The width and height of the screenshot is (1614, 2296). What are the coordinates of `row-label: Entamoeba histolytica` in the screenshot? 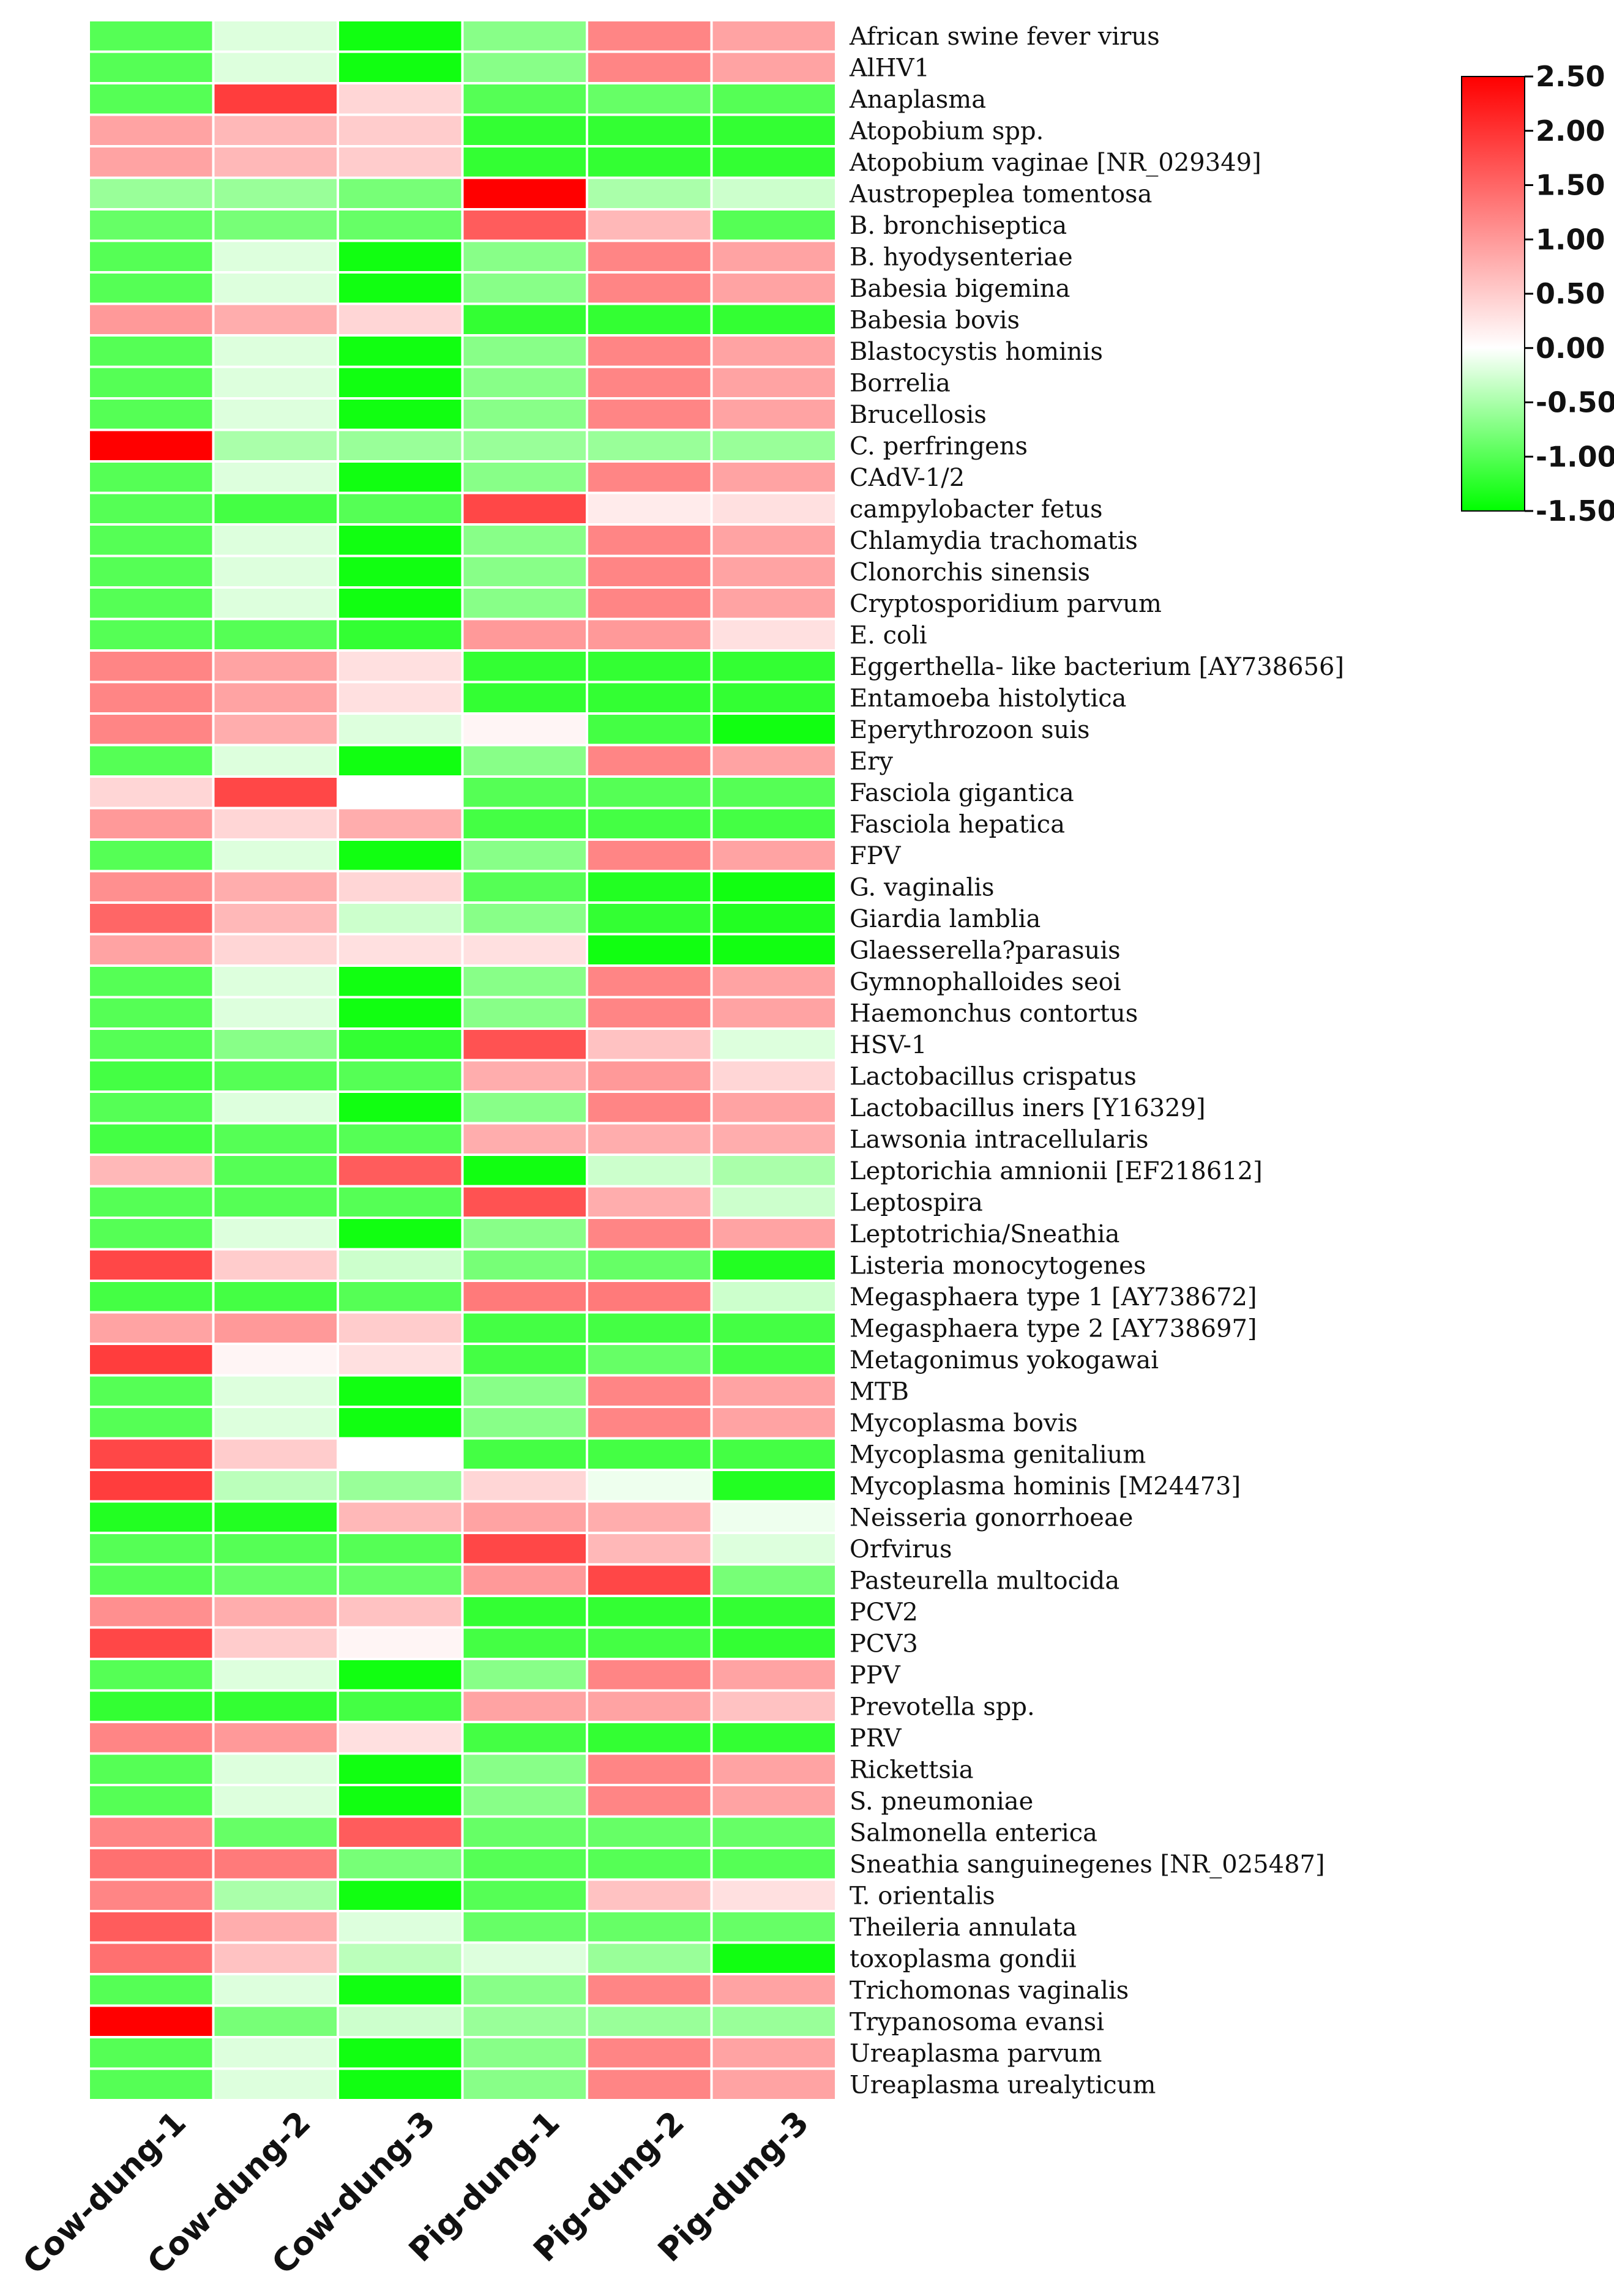 It's located at (988, 698).